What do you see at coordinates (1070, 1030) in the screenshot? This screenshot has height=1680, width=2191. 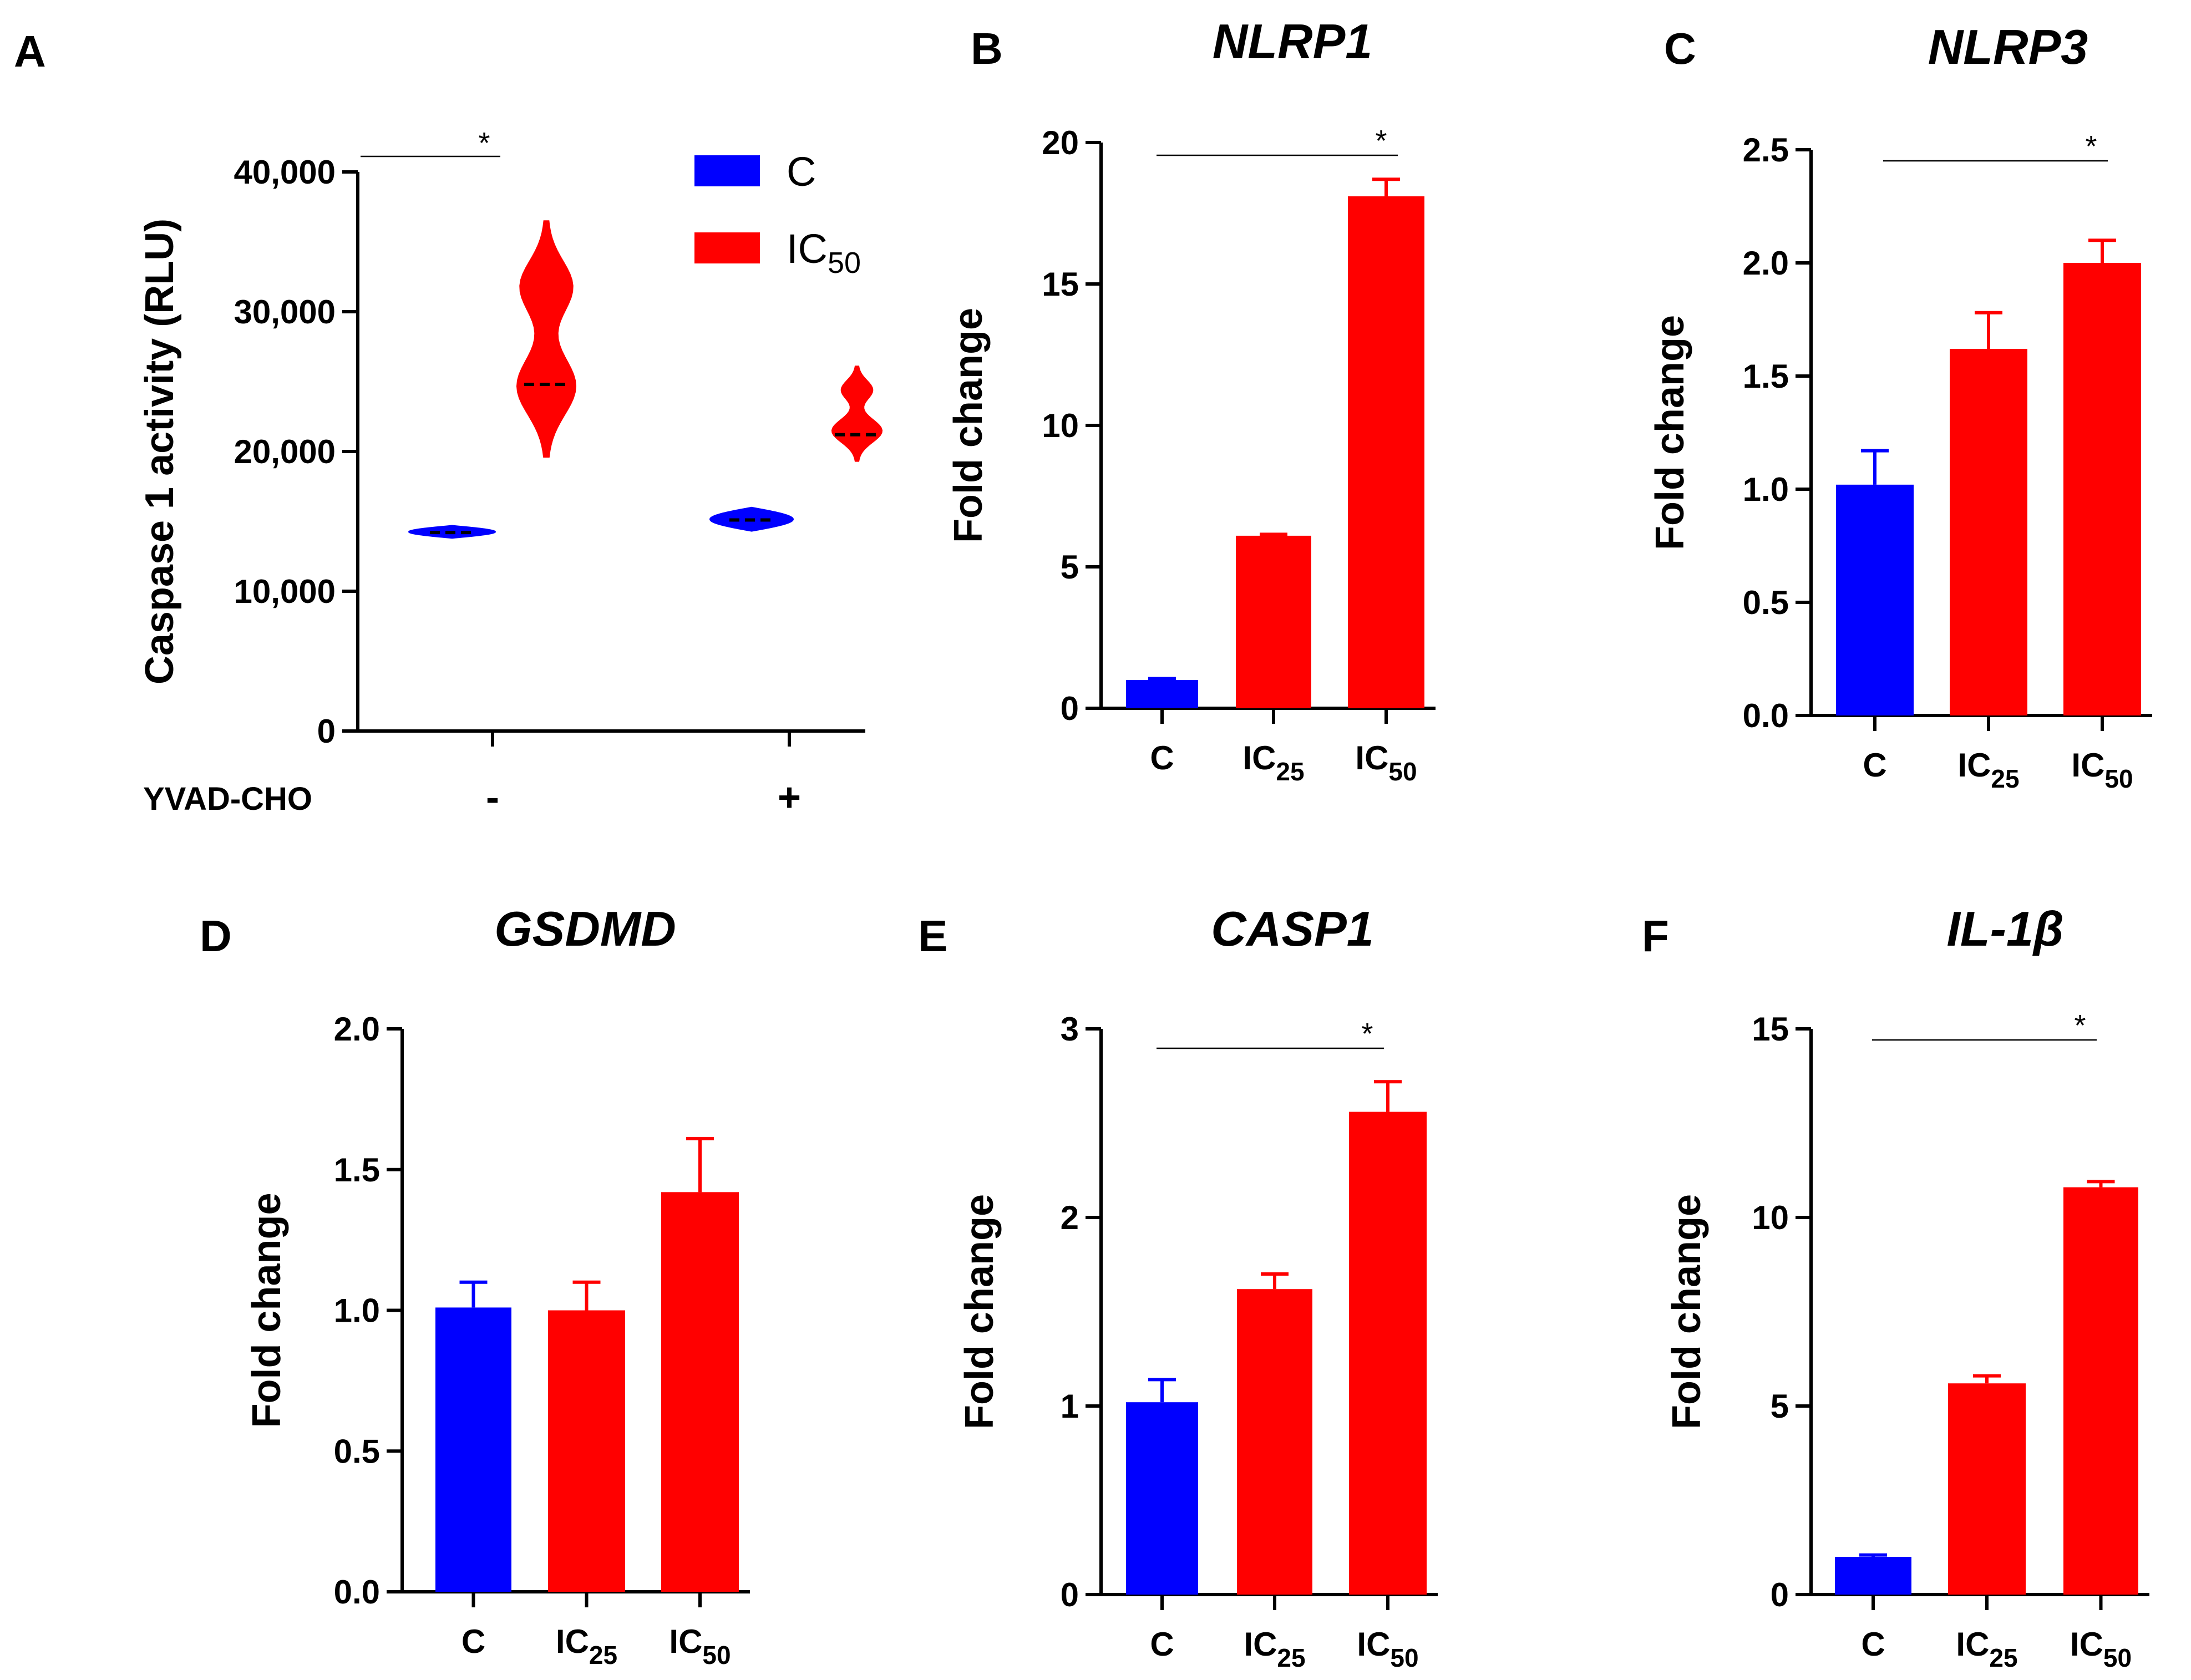 I see `y-tick-label: 3` at bounding box center [1070, 1030].